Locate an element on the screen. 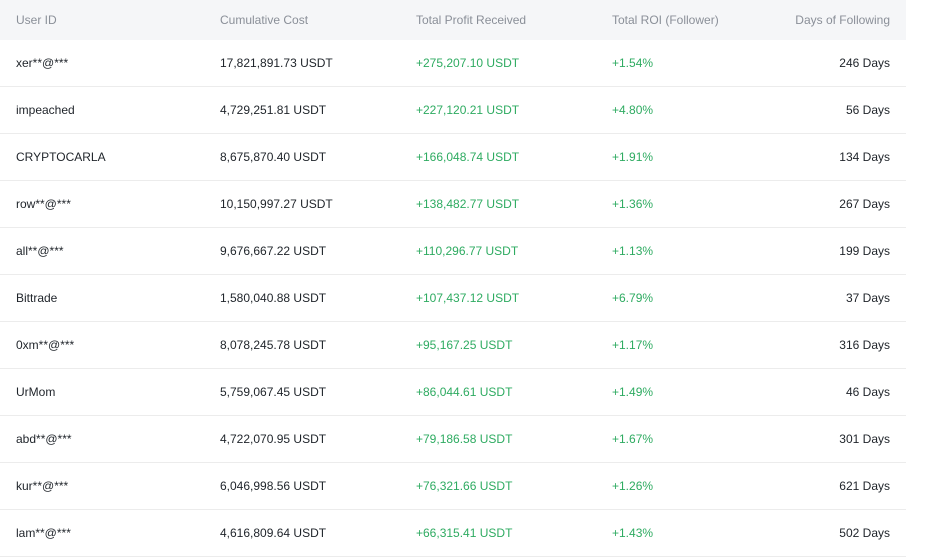 The width and height of the screenshot is (925, 557). cell-total-profit: +86,044.61 USDT is located at coordinates (464, 392).